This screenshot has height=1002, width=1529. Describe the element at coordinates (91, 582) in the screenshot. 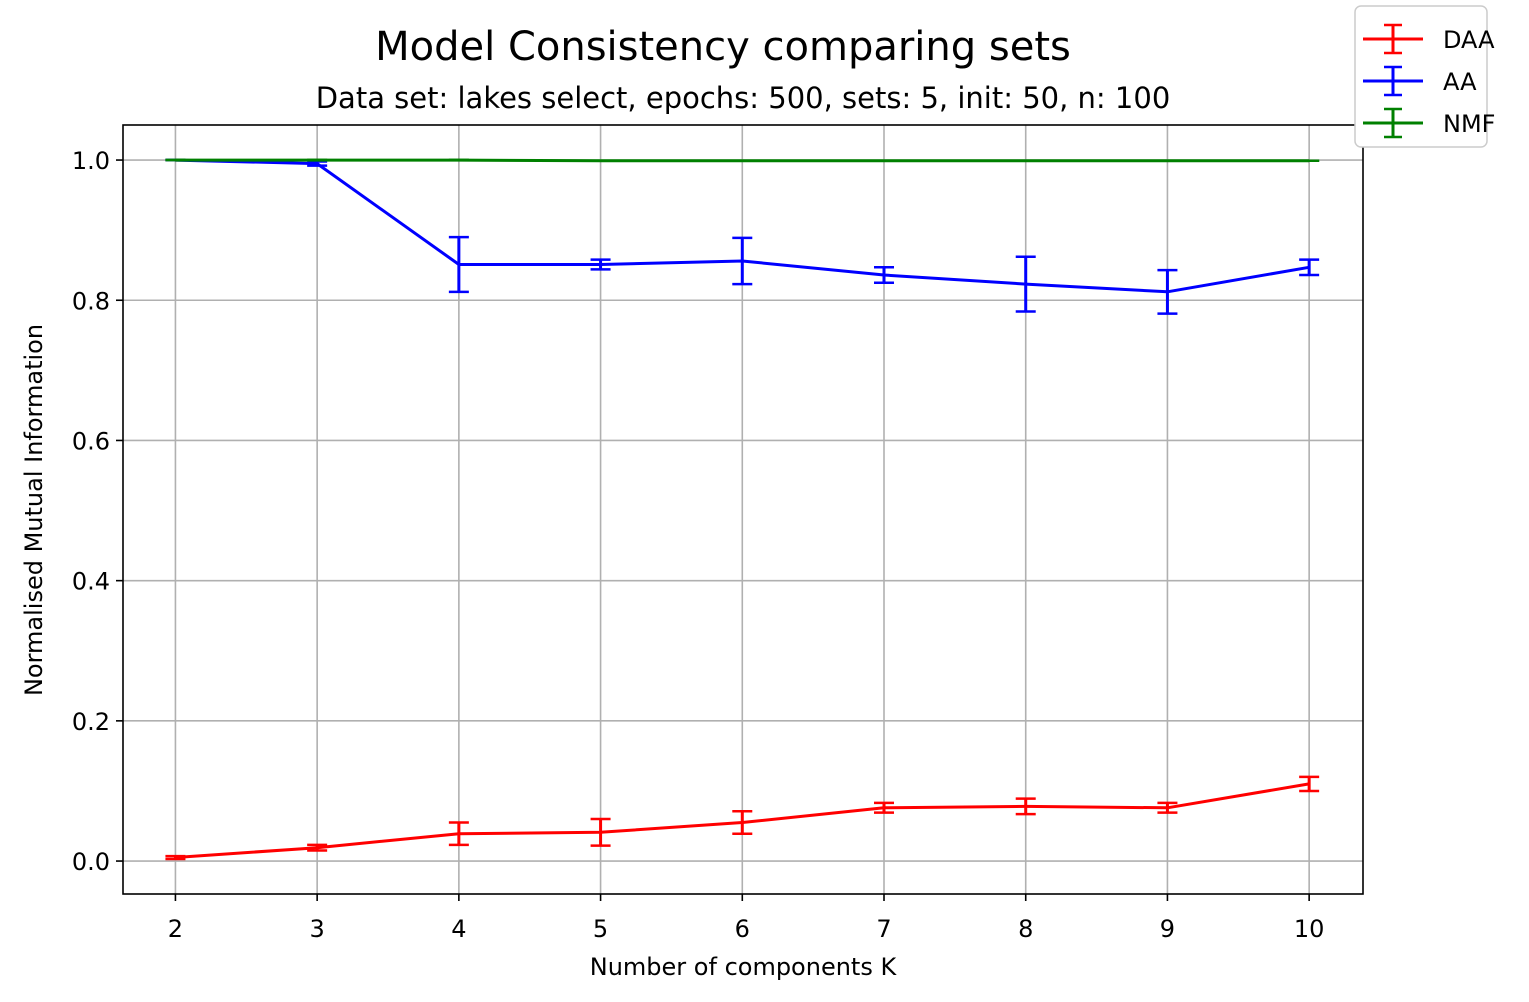

I see `y-tick-label: 0.4` at that location.